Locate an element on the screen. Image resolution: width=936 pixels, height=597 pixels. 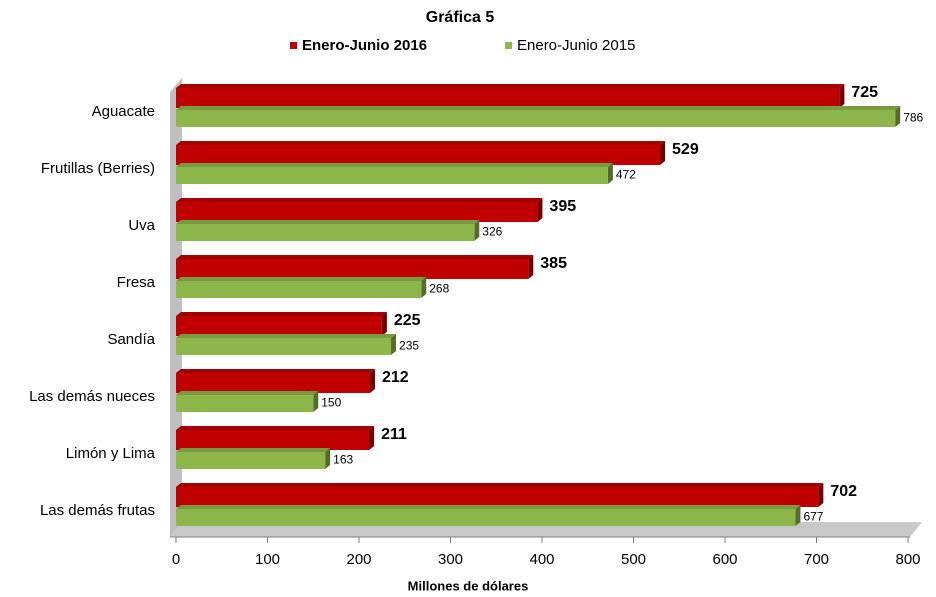
y-tick-label: Frutillas (Berries) is located at coordinates (98, 168).